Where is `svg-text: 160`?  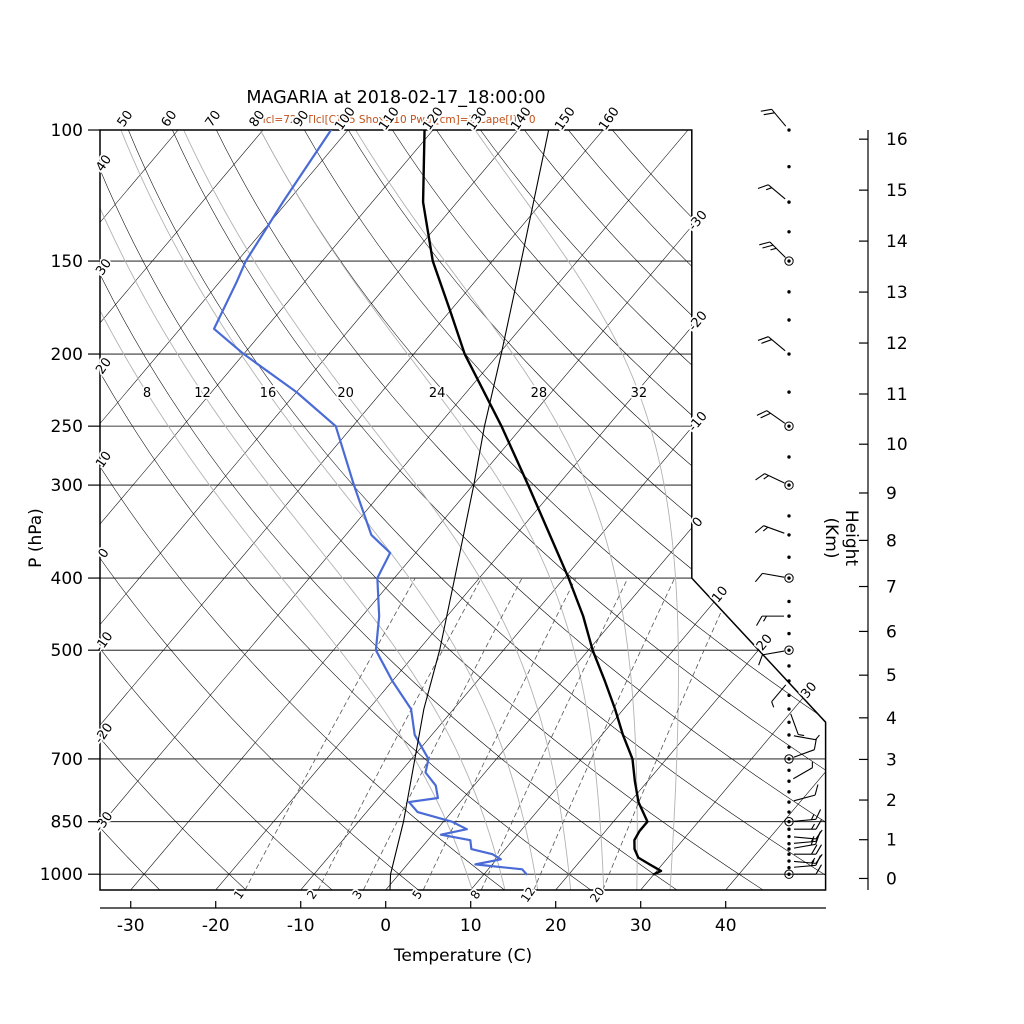 svg-text: 160 is located at coordinates (609, 119).